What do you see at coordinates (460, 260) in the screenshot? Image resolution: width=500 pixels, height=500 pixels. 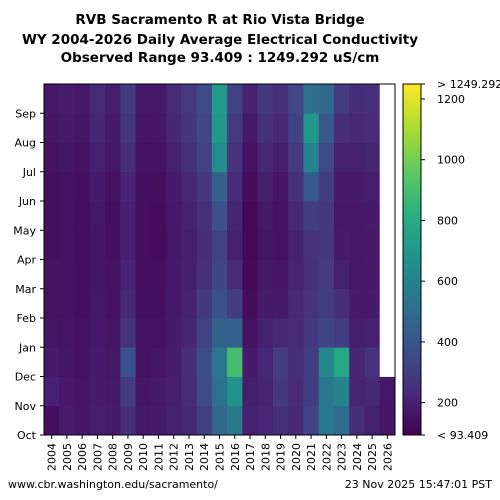 I see `colorbar-axis: 200 400 600 800 1000 1200 > 1249.292 < 93.409` at bounding box center [460, 260].